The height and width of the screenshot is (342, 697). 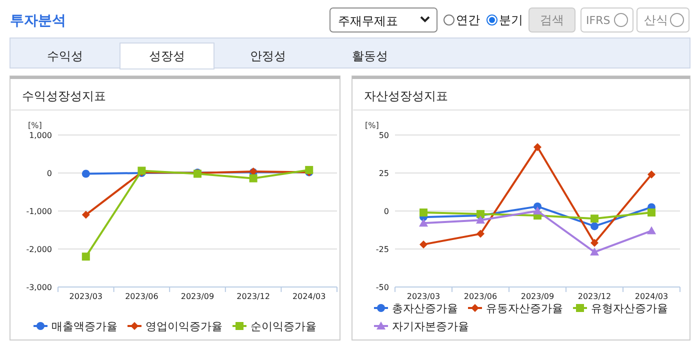 What do you see at coordinates (382, 249) in the screenshot?
I see `y-tick-label: -25` at bounding box center [382, 249].